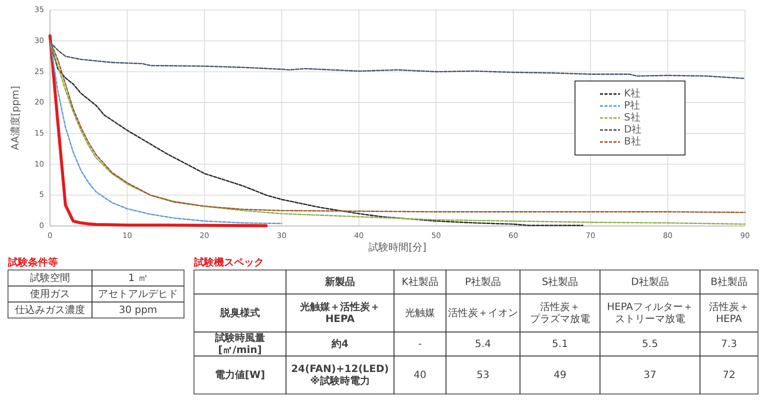 Image resolution: width=760 pixels, height=407 pixels. What do you see at coordinates (16, 118) in the screenshot?
I see `y-axis-title: AA濃度[ppm]` at bounding box center [16, 118].